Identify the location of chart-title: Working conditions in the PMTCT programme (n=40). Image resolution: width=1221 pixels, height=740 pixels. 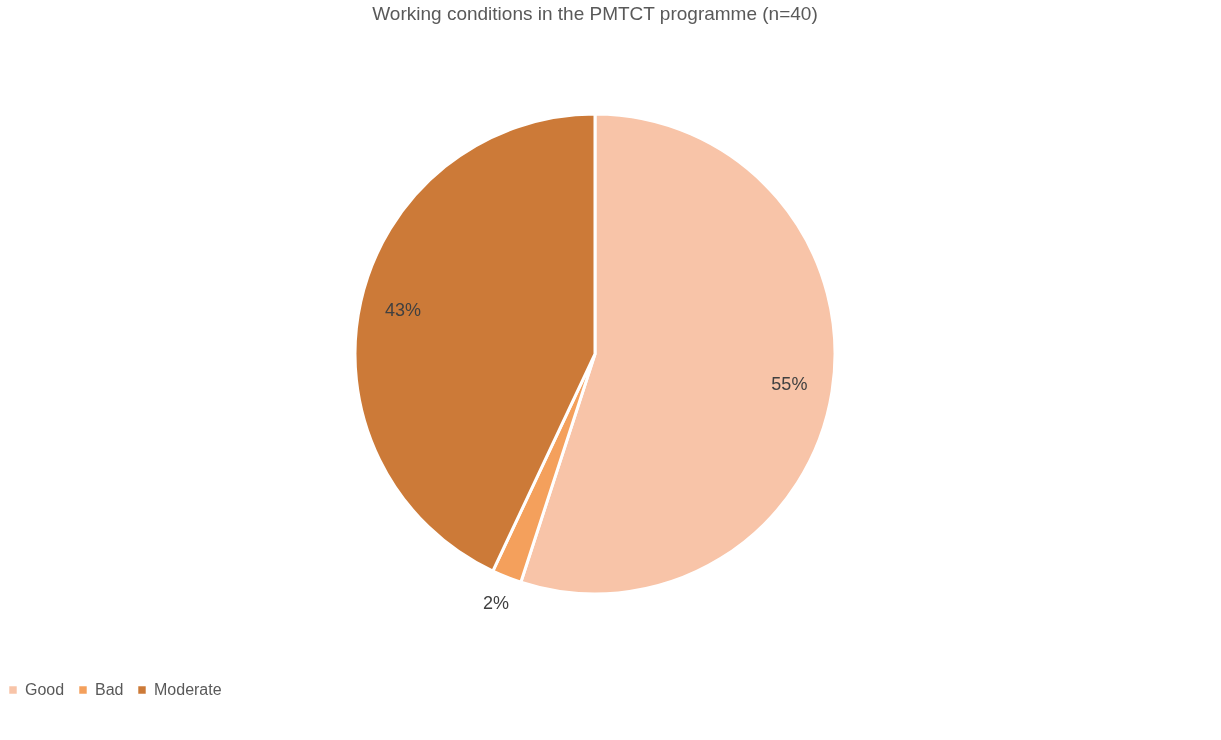
(595, 13).